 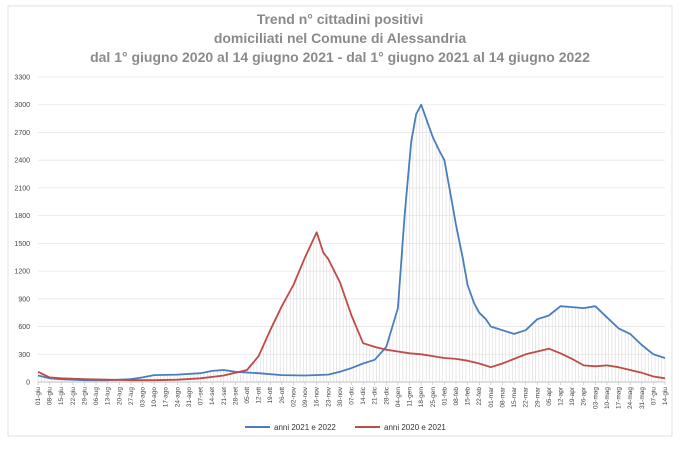 I want to click on x-tick-label: 29-giu, so click(x=84, y=396).